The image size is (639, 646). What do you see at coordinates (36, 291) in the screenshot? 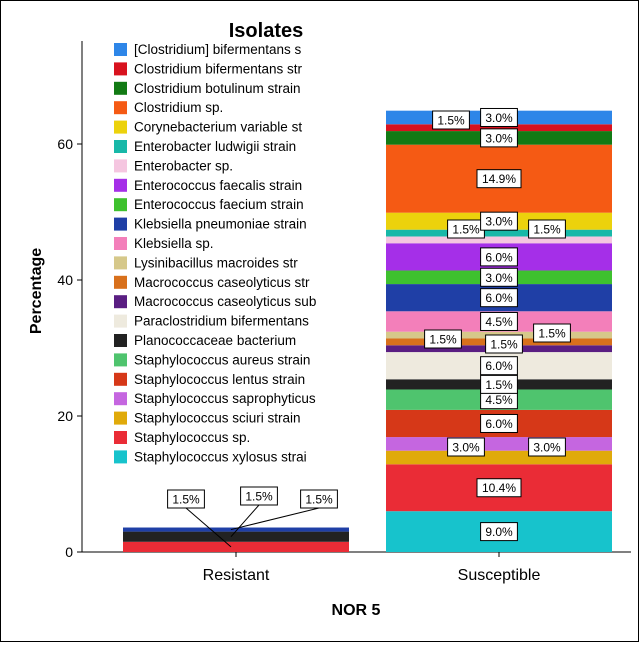
I see `y-axis-label: Percentage` at bounding box center [36, 291].